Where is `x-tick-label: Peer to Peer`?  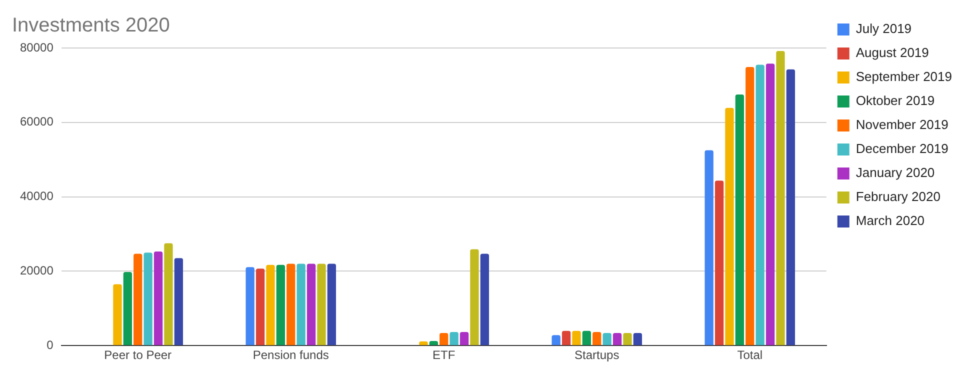 x-tick-label: Peer to Peer is located at coordinates (138, 355).